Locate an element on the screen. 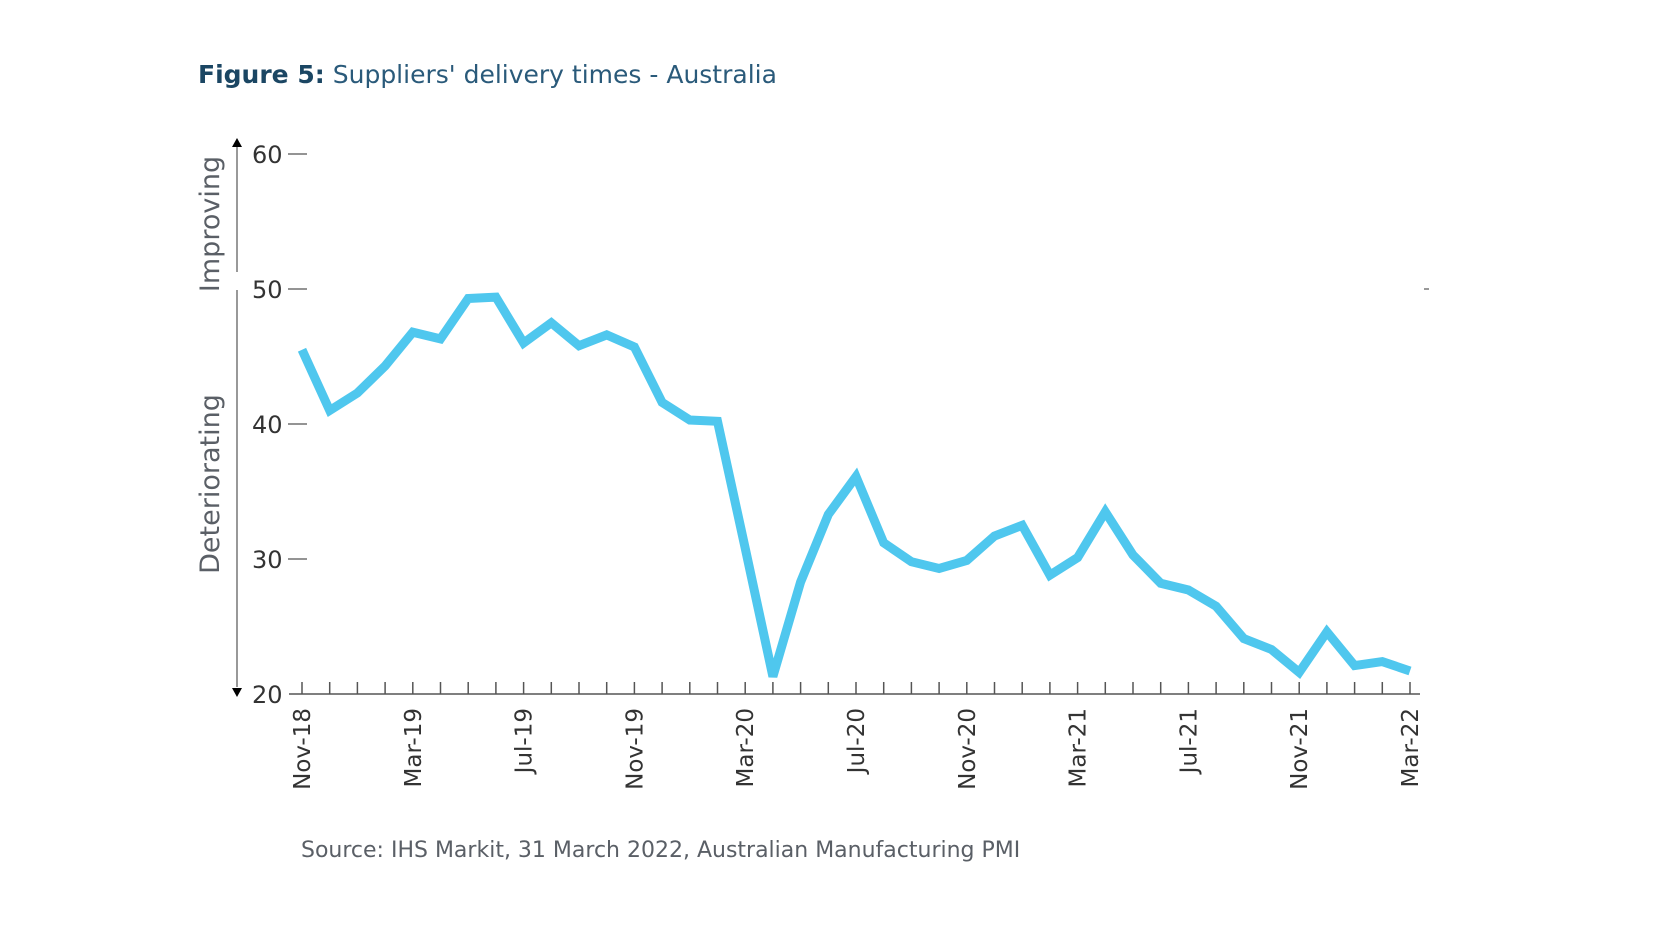 The width and height of the screenshot is (1667, 936). x-tick-label: Nov-19 is located at coordinates (635, 749).